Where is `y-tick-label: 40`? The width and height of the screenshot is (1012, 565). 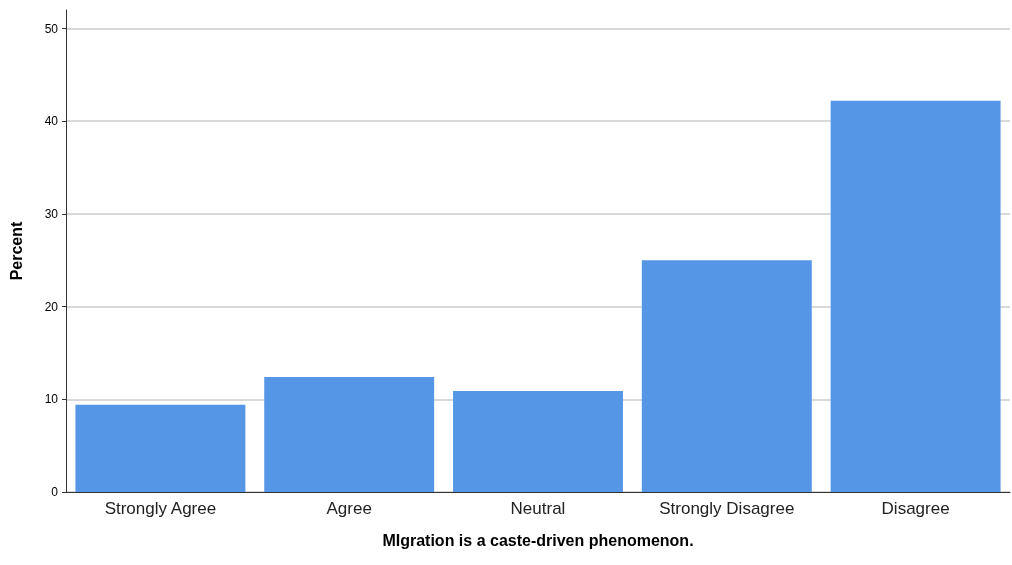
y-tick-label: 40 is located at coordinates (51, 121).